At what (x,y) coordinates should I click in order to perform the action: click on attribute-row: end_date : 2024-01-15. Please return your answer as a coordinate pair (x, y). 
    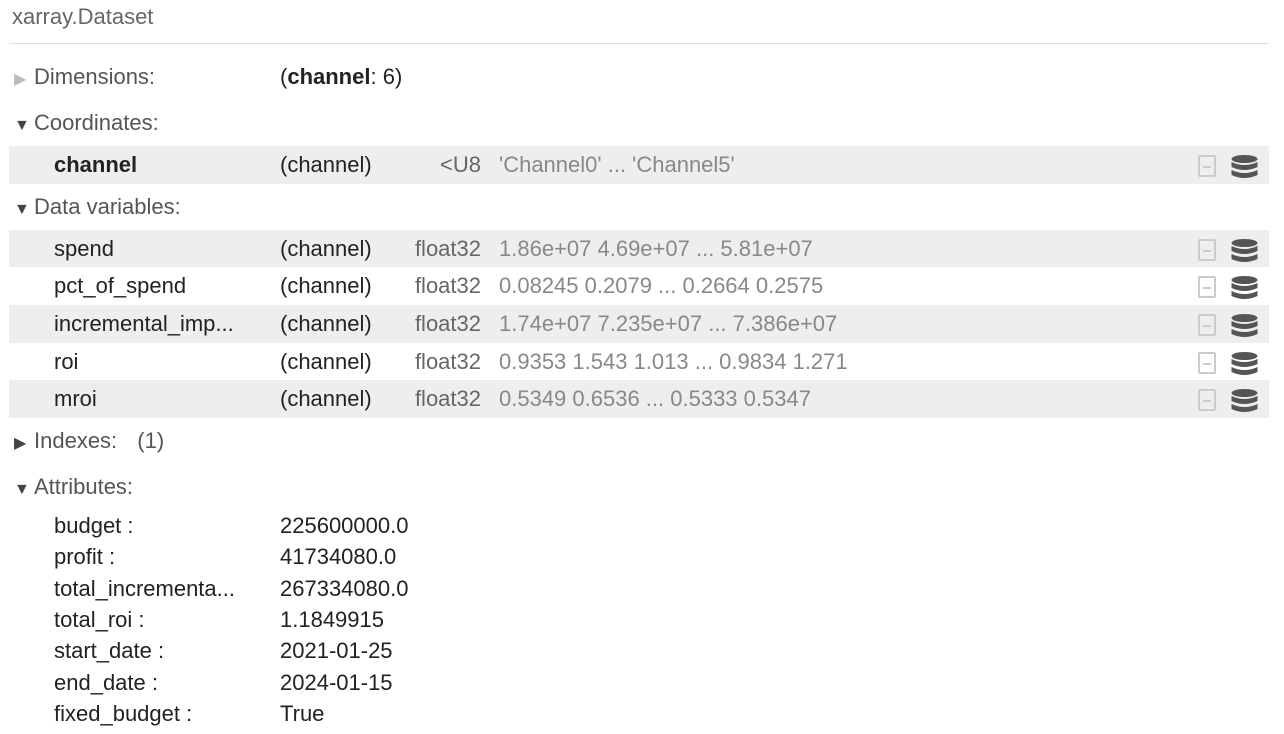
    Looking at the image, I should click on (223, 682).